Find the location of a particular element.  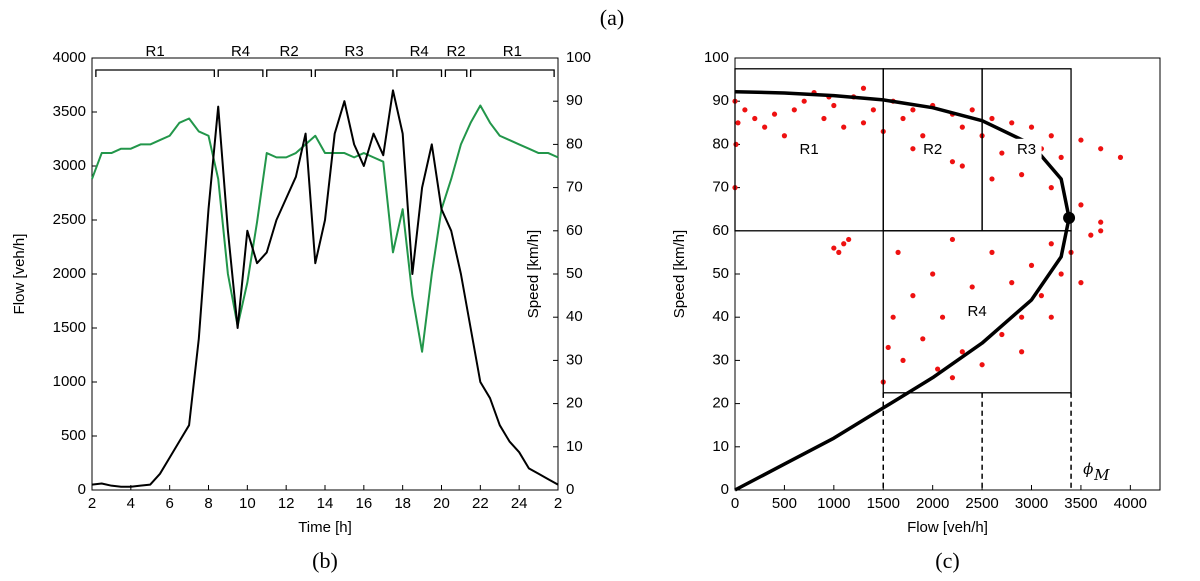

y-axis-title: Speed [km/h] is located at coordinates (679, 274).